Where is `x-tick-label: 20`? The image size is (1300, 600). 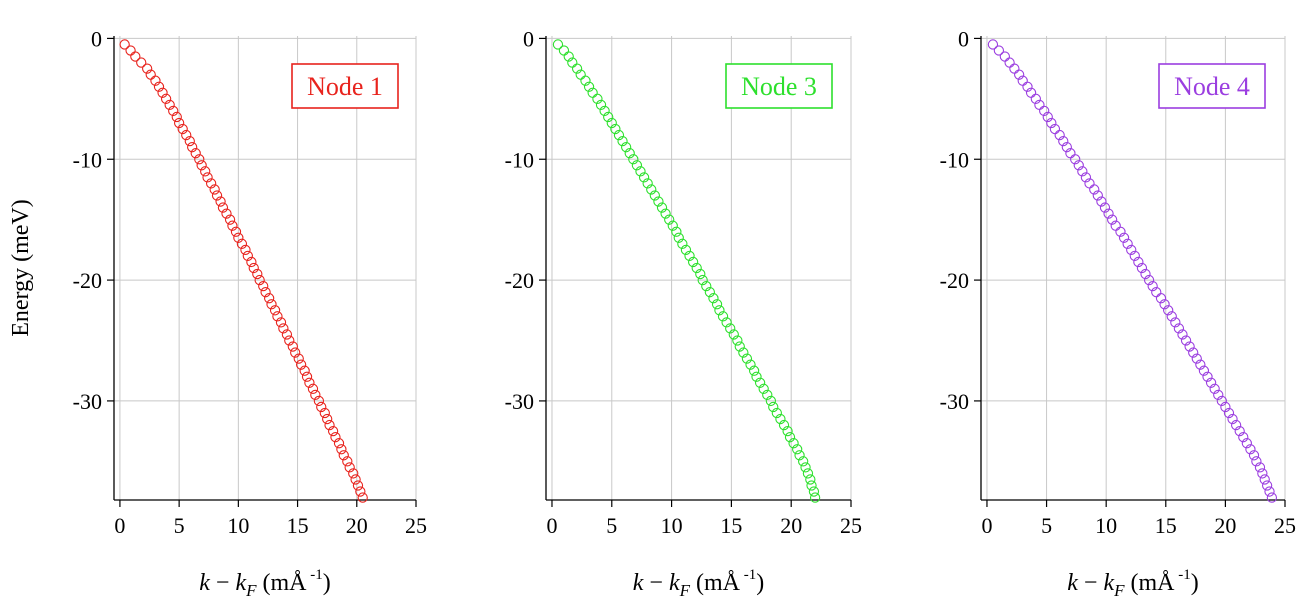 x-tick-label: 20 is located at coordinates (357, 525).